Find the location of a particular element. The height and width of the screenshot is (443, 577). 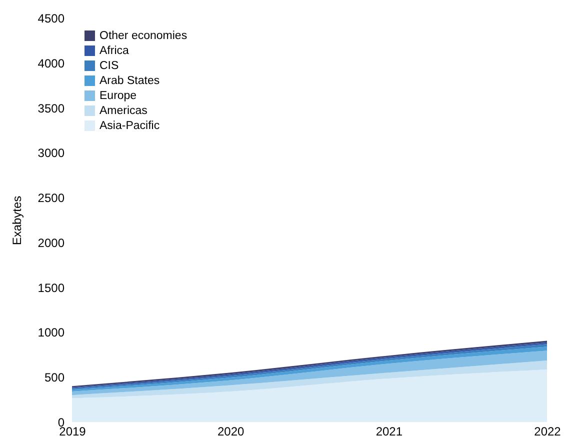

y-tick-label: 3000 is located at coordinates (51, 153).